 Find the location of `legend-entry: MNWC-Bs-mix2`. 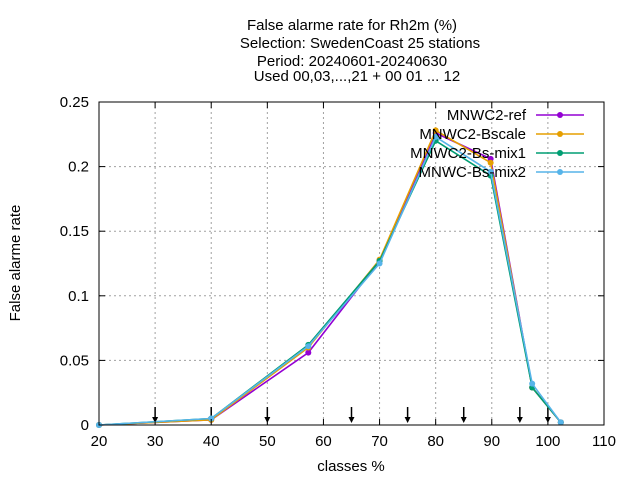

legend-entry: MNWC-Bs-mix2 is located at coordinates (501, 172).